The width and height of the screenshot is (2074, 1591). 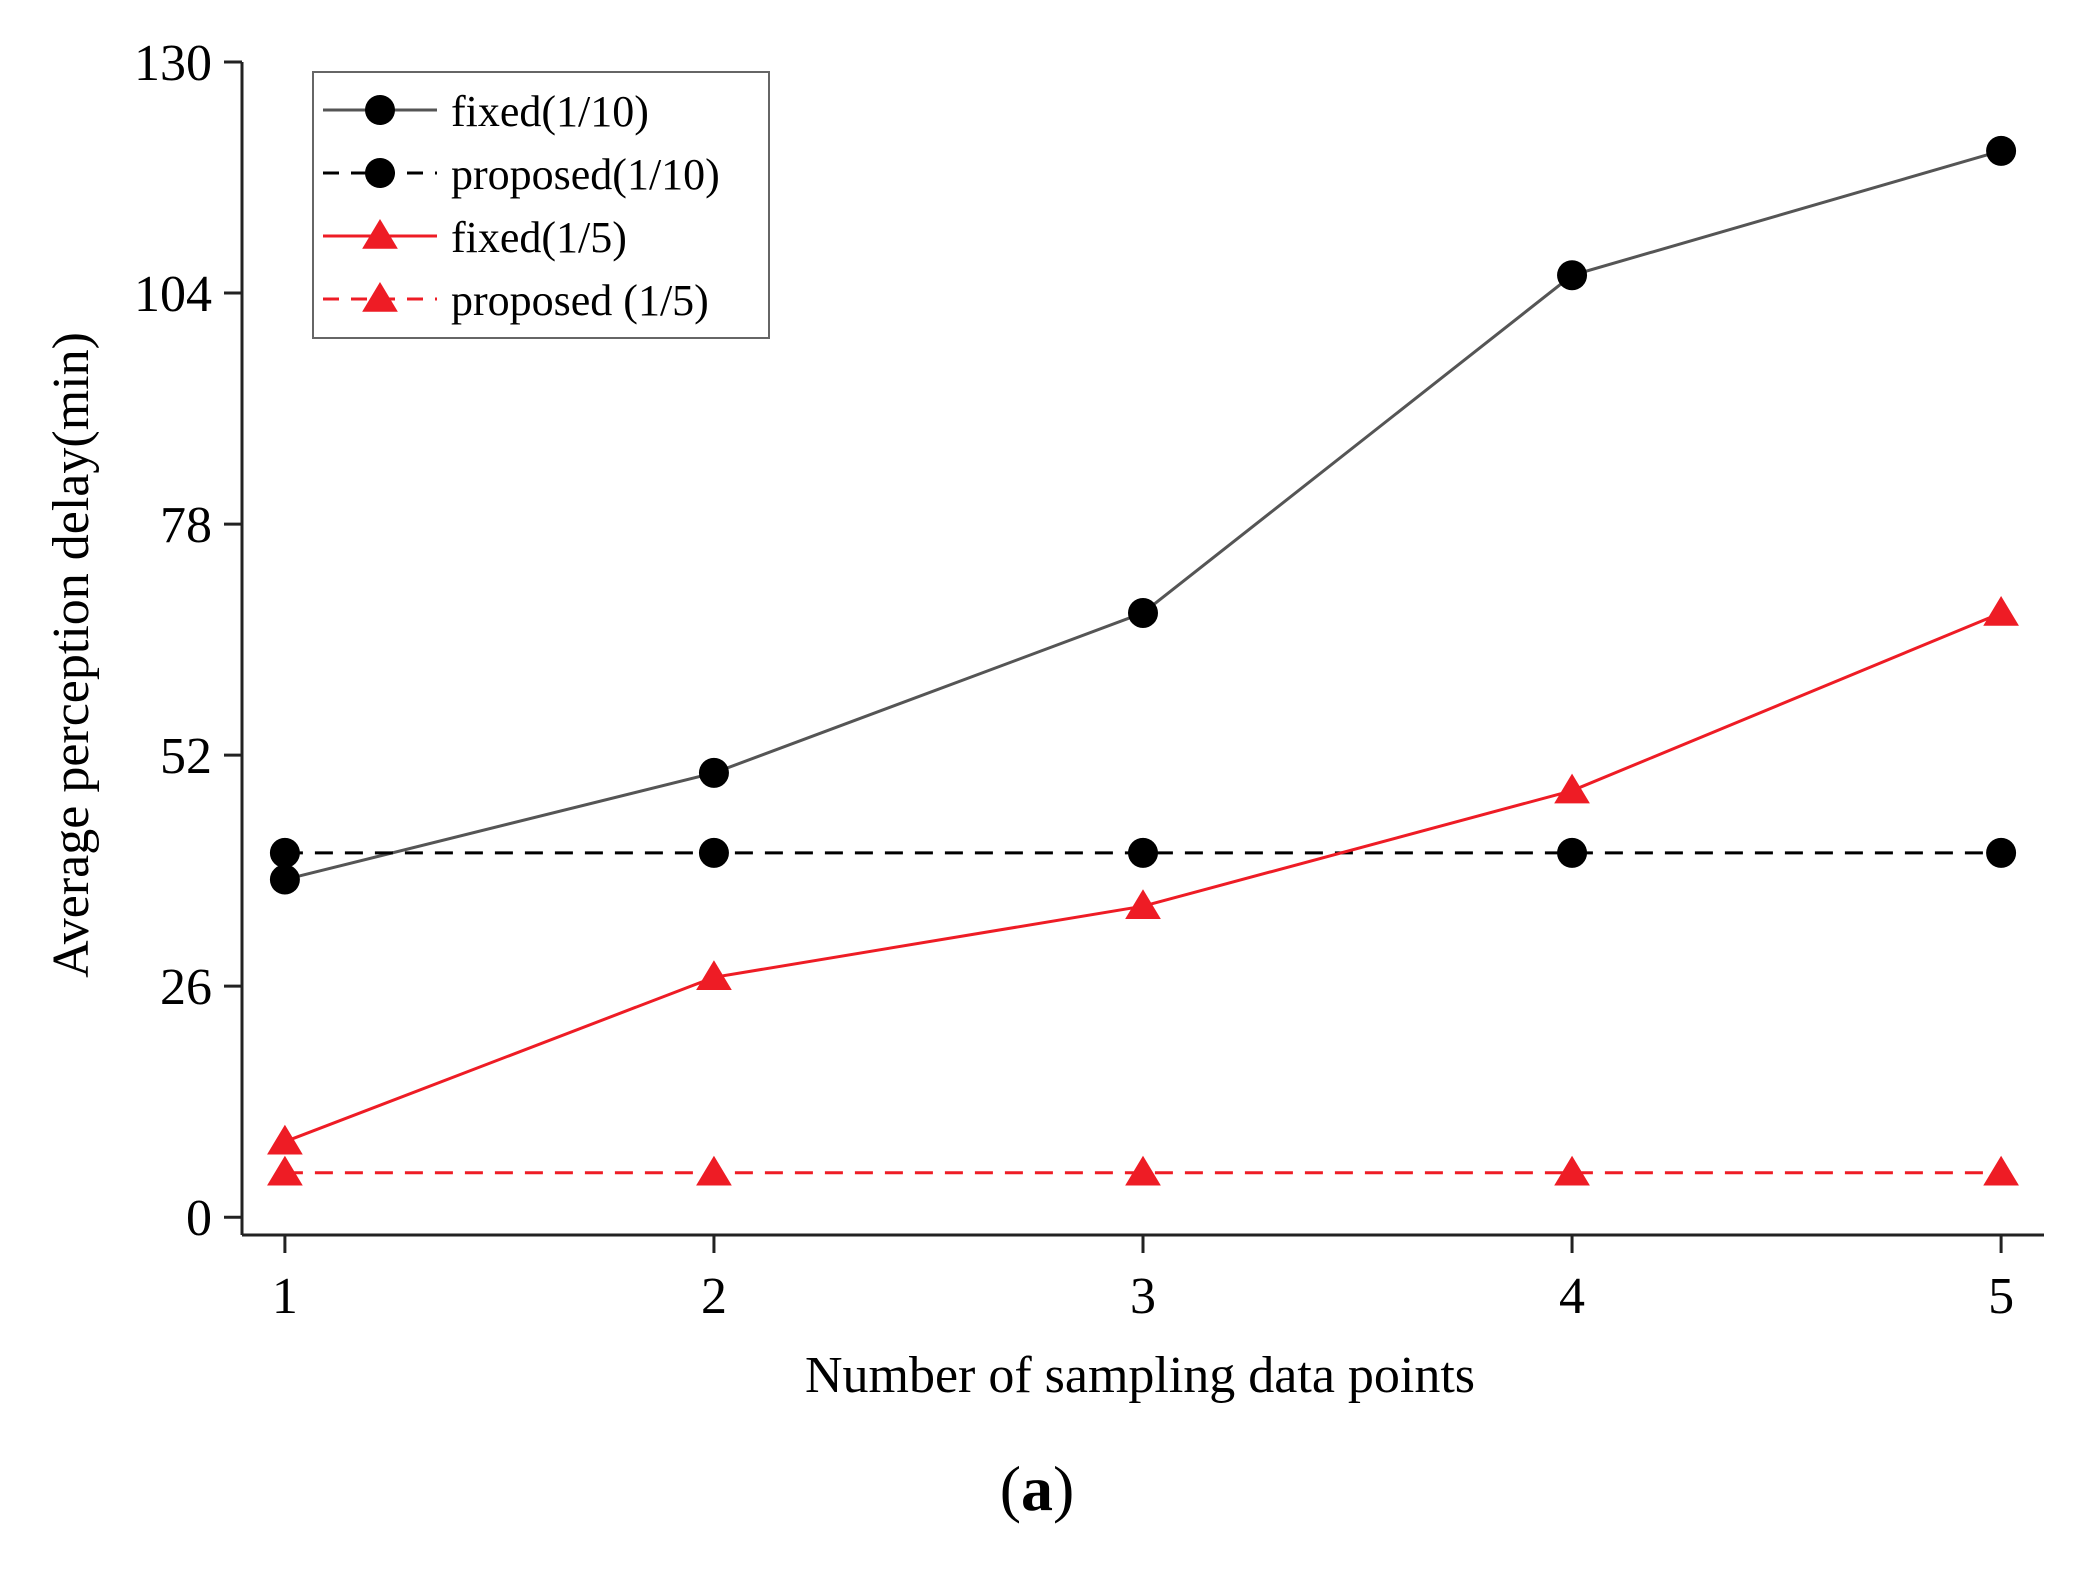 I want to click on x-tick-label: 1, so click(x=285, y=1296).